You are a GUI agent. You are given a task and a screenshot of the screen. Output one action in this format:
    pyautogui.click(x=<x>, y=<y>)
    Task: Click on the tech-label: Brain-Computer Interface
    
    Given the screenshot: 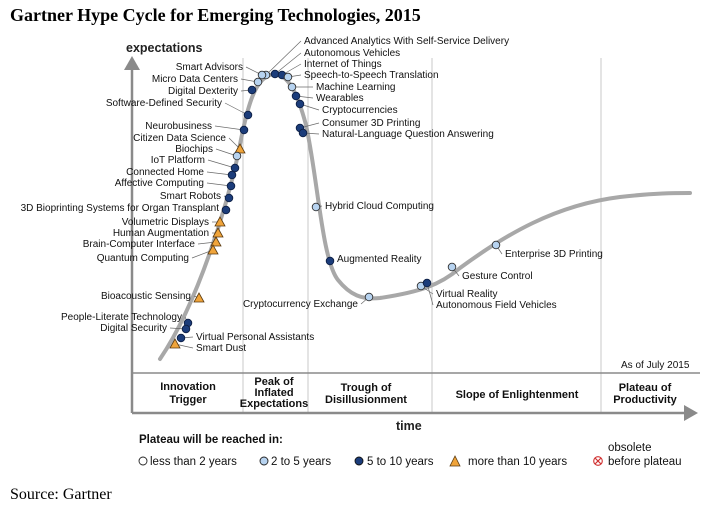 What is the action you would take?
    pyautogui.click(x=139, y=244)
    